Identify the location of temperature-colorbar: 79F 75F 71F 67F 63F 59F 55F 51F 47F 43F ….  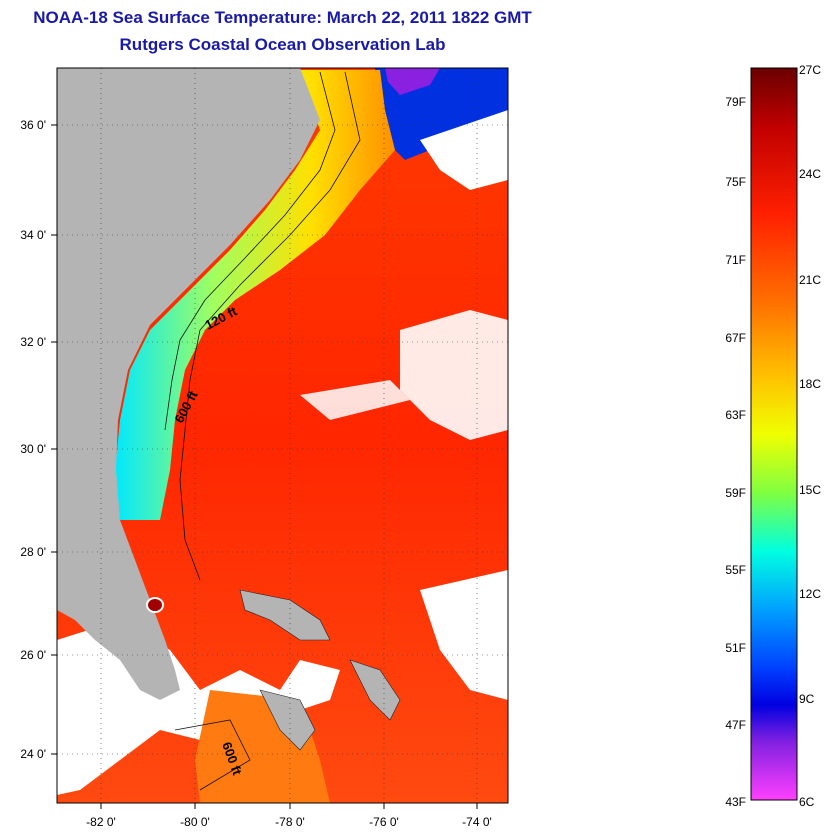
(773, 436).